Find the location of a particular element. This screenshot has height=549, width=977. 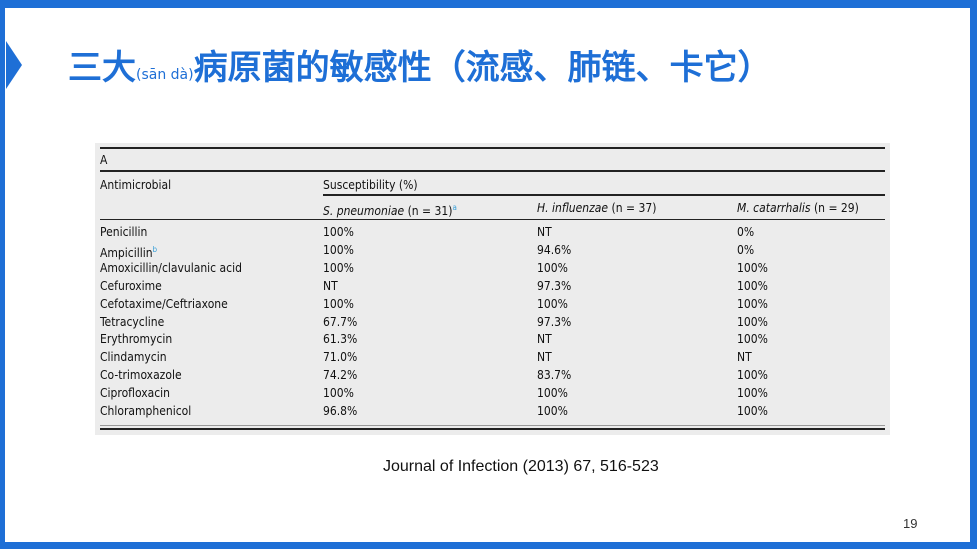

susceptibility-value: 71.0% is located at coordinates (340, 357).